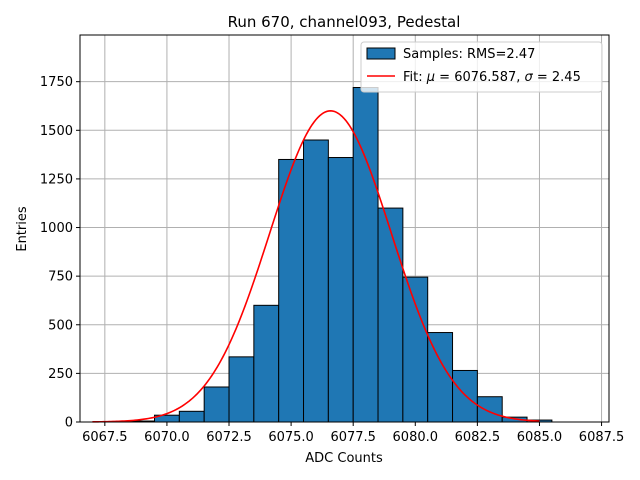 This screenshot has height=480, width=640. What do you see at coordinates (56, 131) in the screenshot?
I see `y-tick-label: 1500` at bounding box center [56, 131].